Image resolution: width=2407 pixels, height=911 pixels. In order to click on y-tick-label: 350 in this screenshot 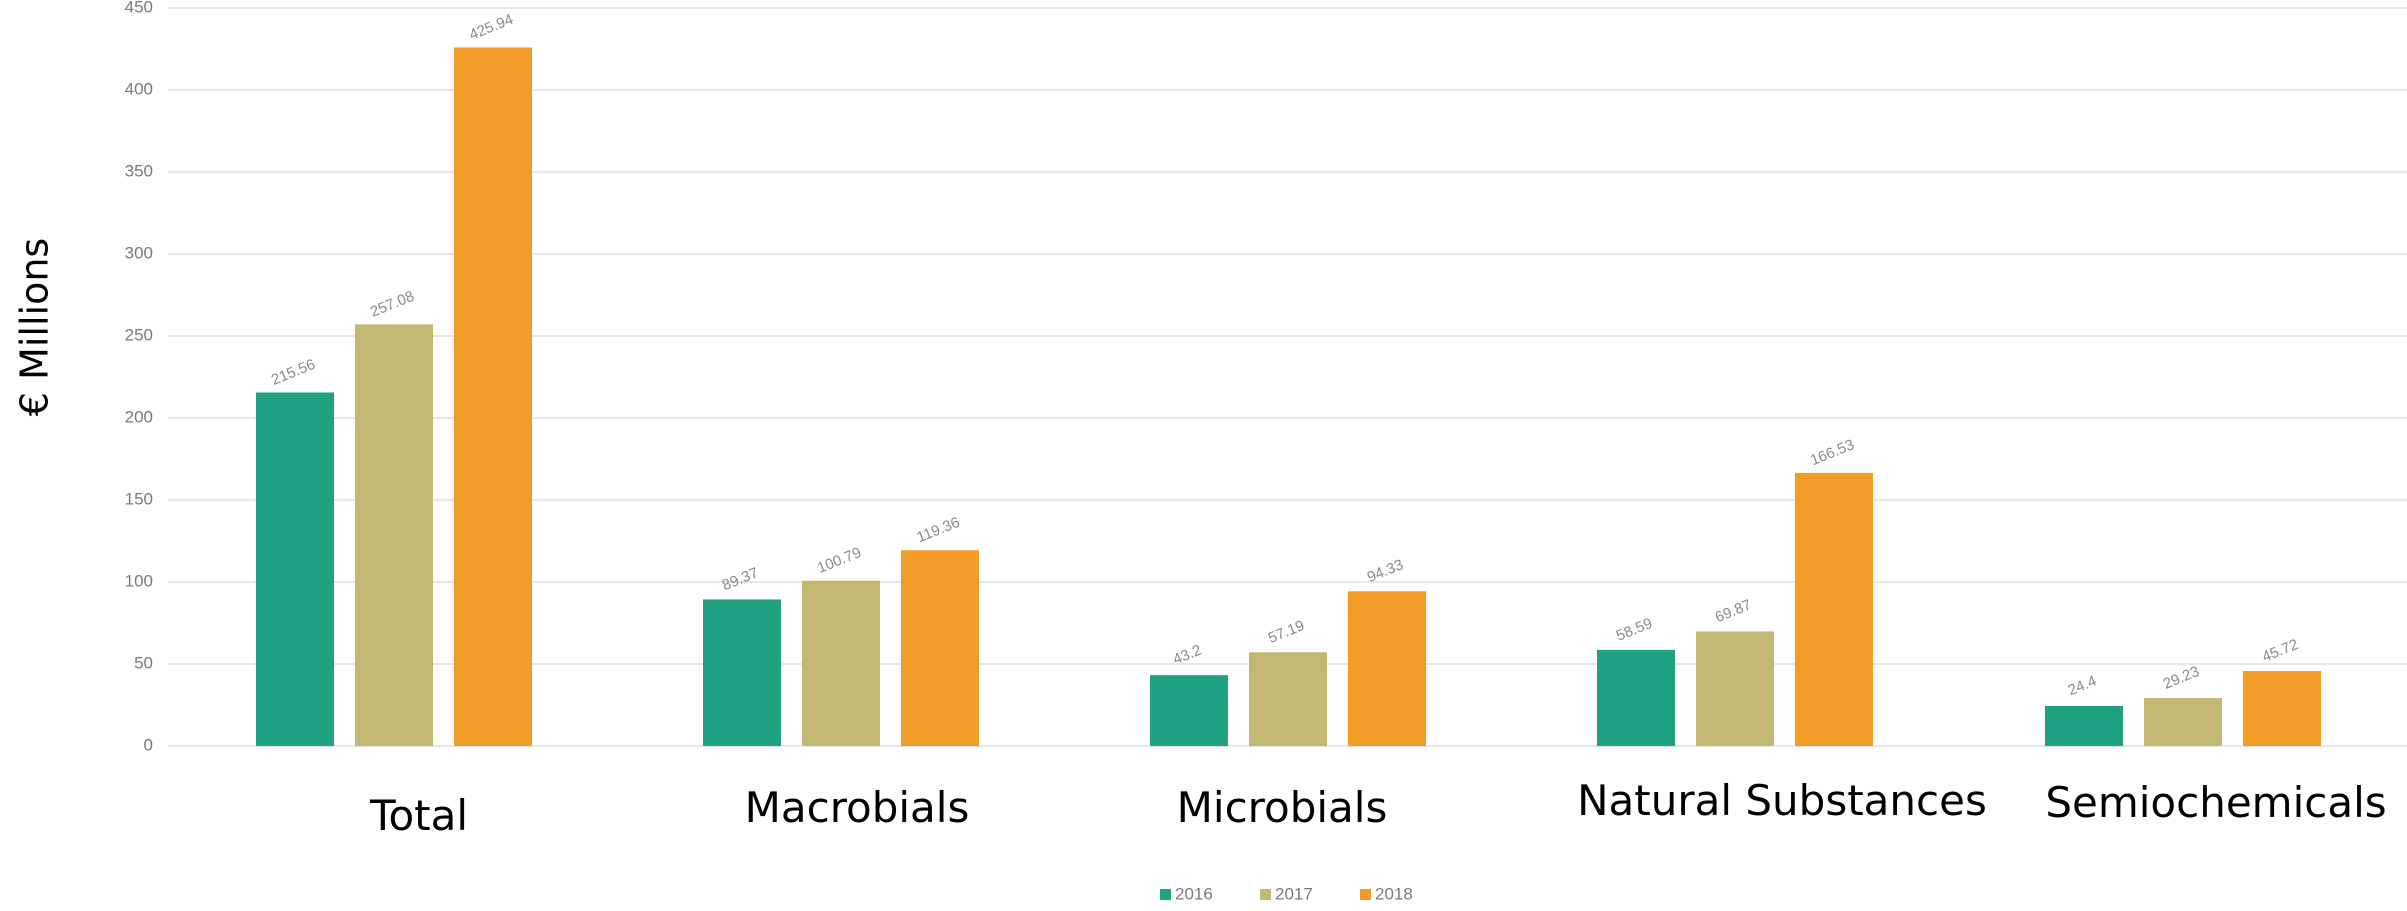, I will do `click(139, 170)`.